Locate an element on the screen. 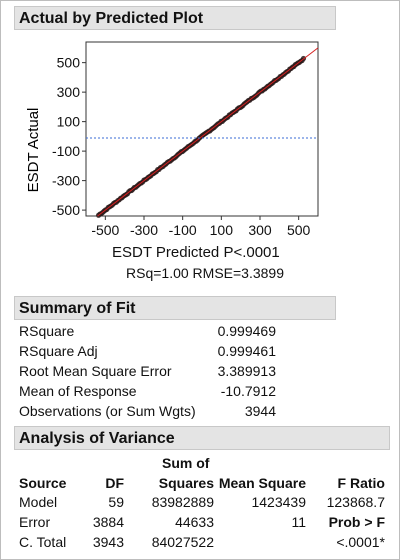 The width and height of the screenshot is (400, 560). x-axis-label: ESDT Predicted P<.0001 is located at coordinates (196, 252).